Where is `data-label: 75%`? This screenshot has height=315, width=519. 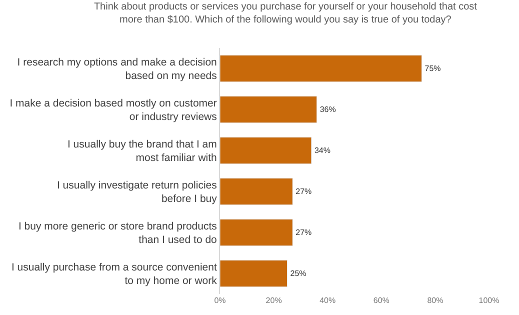 data-label: 75% is located at coordinates (432, 68).